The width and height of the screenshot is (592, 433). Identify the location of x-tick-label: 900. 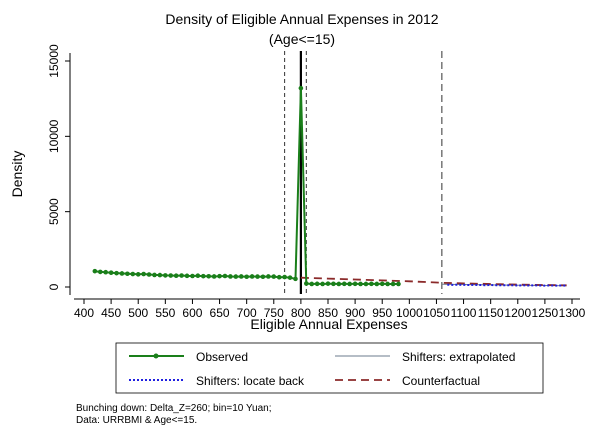
(355, 313).